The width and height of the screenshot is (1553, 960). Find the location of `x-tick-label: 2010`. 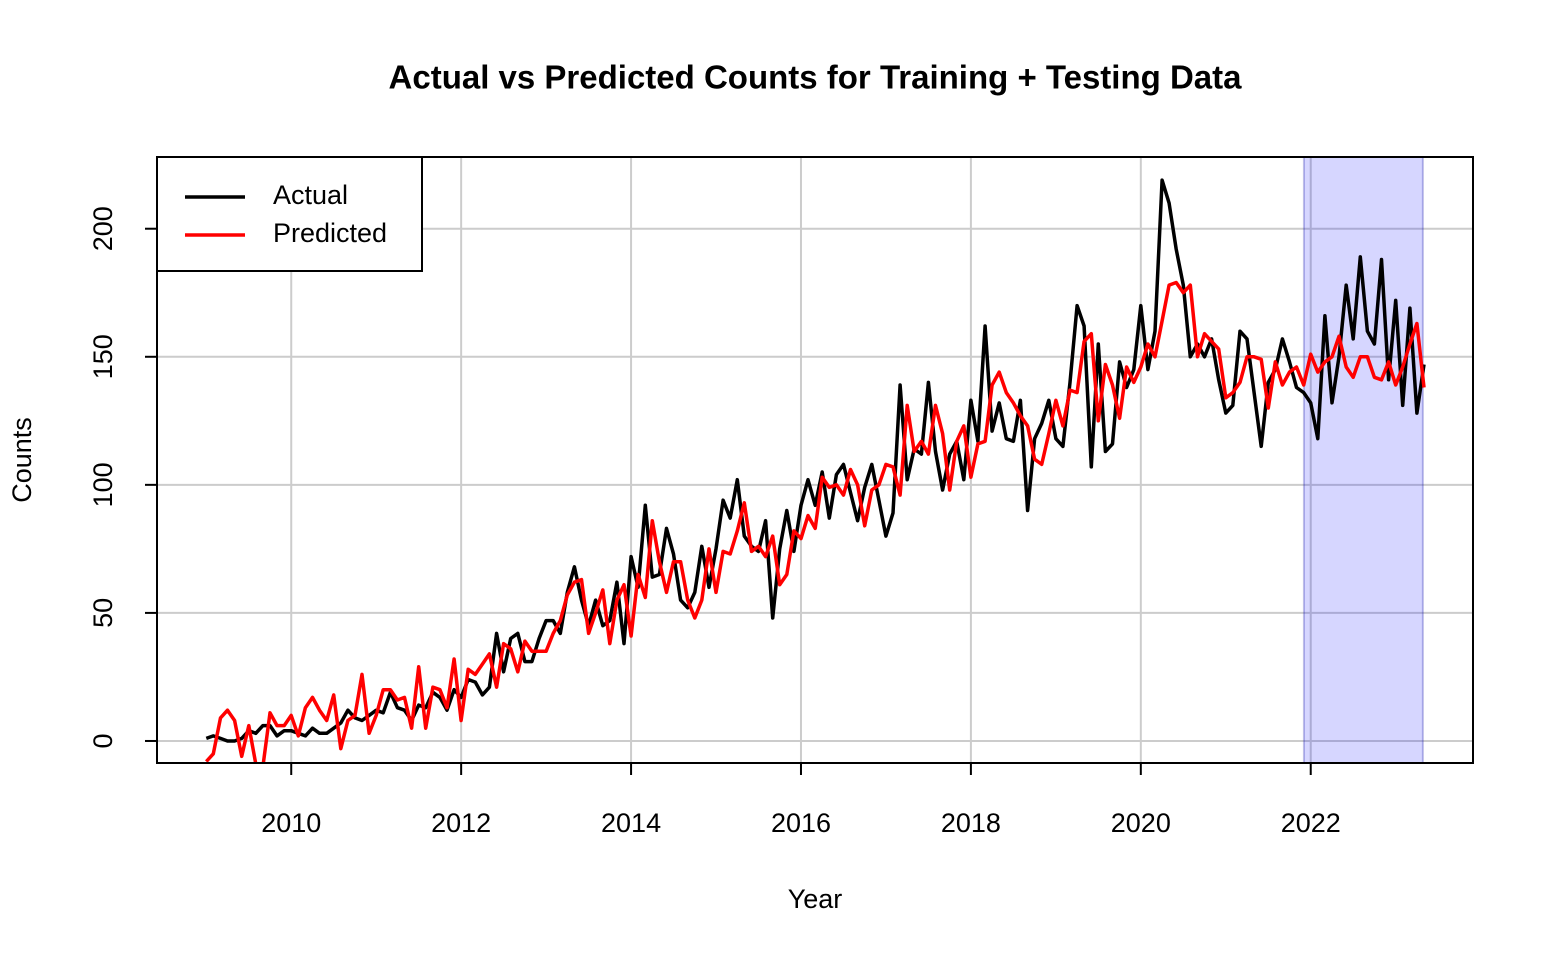

x-tick-label: 2010 is located at coordinates (291, 823).